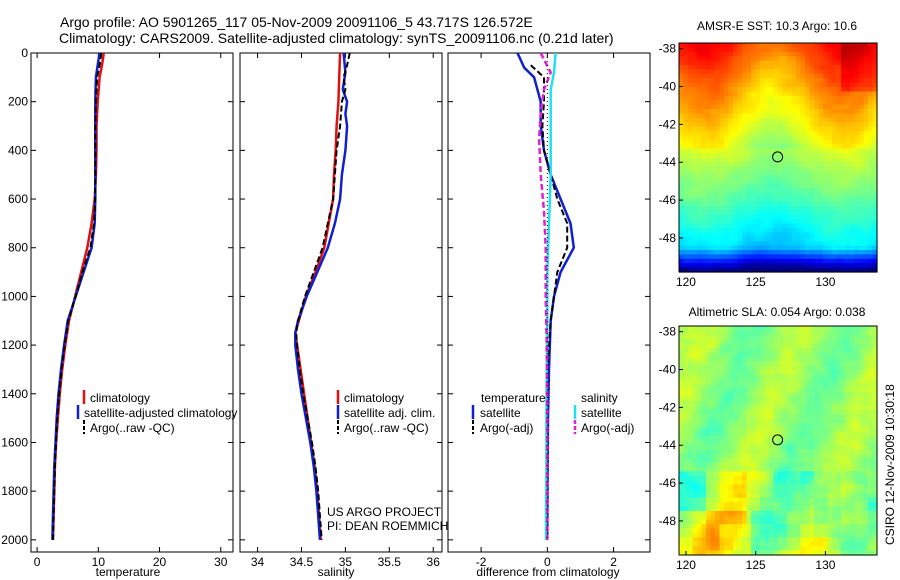  Describe the element at coordinates (547, 572) in the screenshot. I see `difference-xlabel: difference from climatology` at that location.